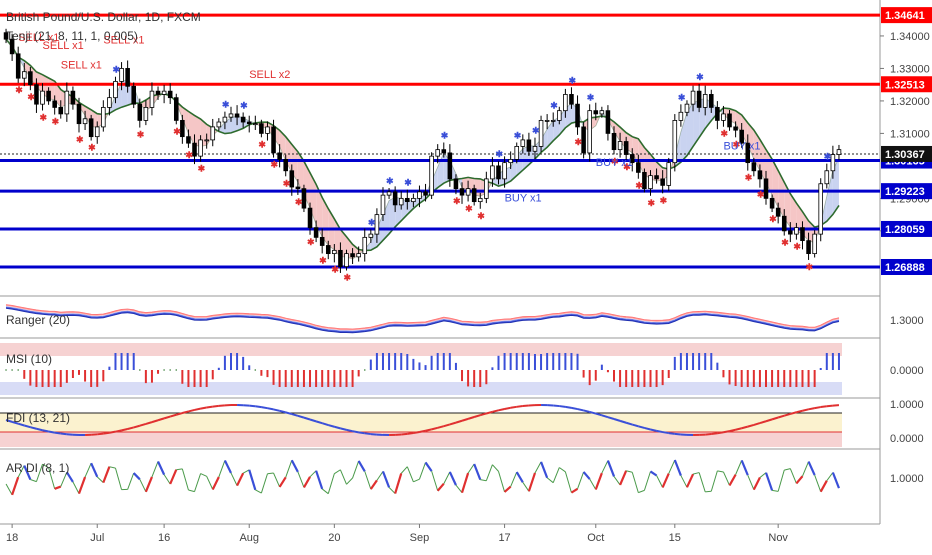  What do you see at coordinates (334, 538) in the screenshot?
I see `date-tick-label: 20` at bounding box center [334, 538].